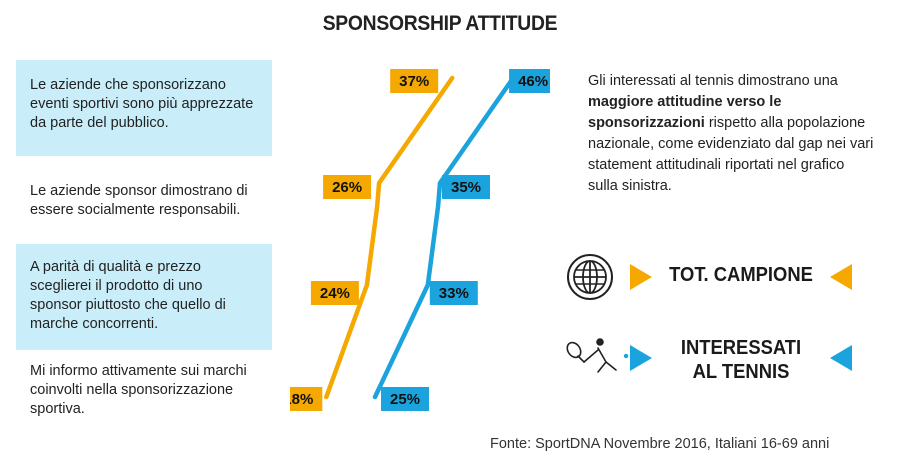  What do you see at coordinates (741, 360) in the screenshot?
I see `legend-tennis-label: INTERESSATI AL TENNIS` at bounding box center [741, 360].